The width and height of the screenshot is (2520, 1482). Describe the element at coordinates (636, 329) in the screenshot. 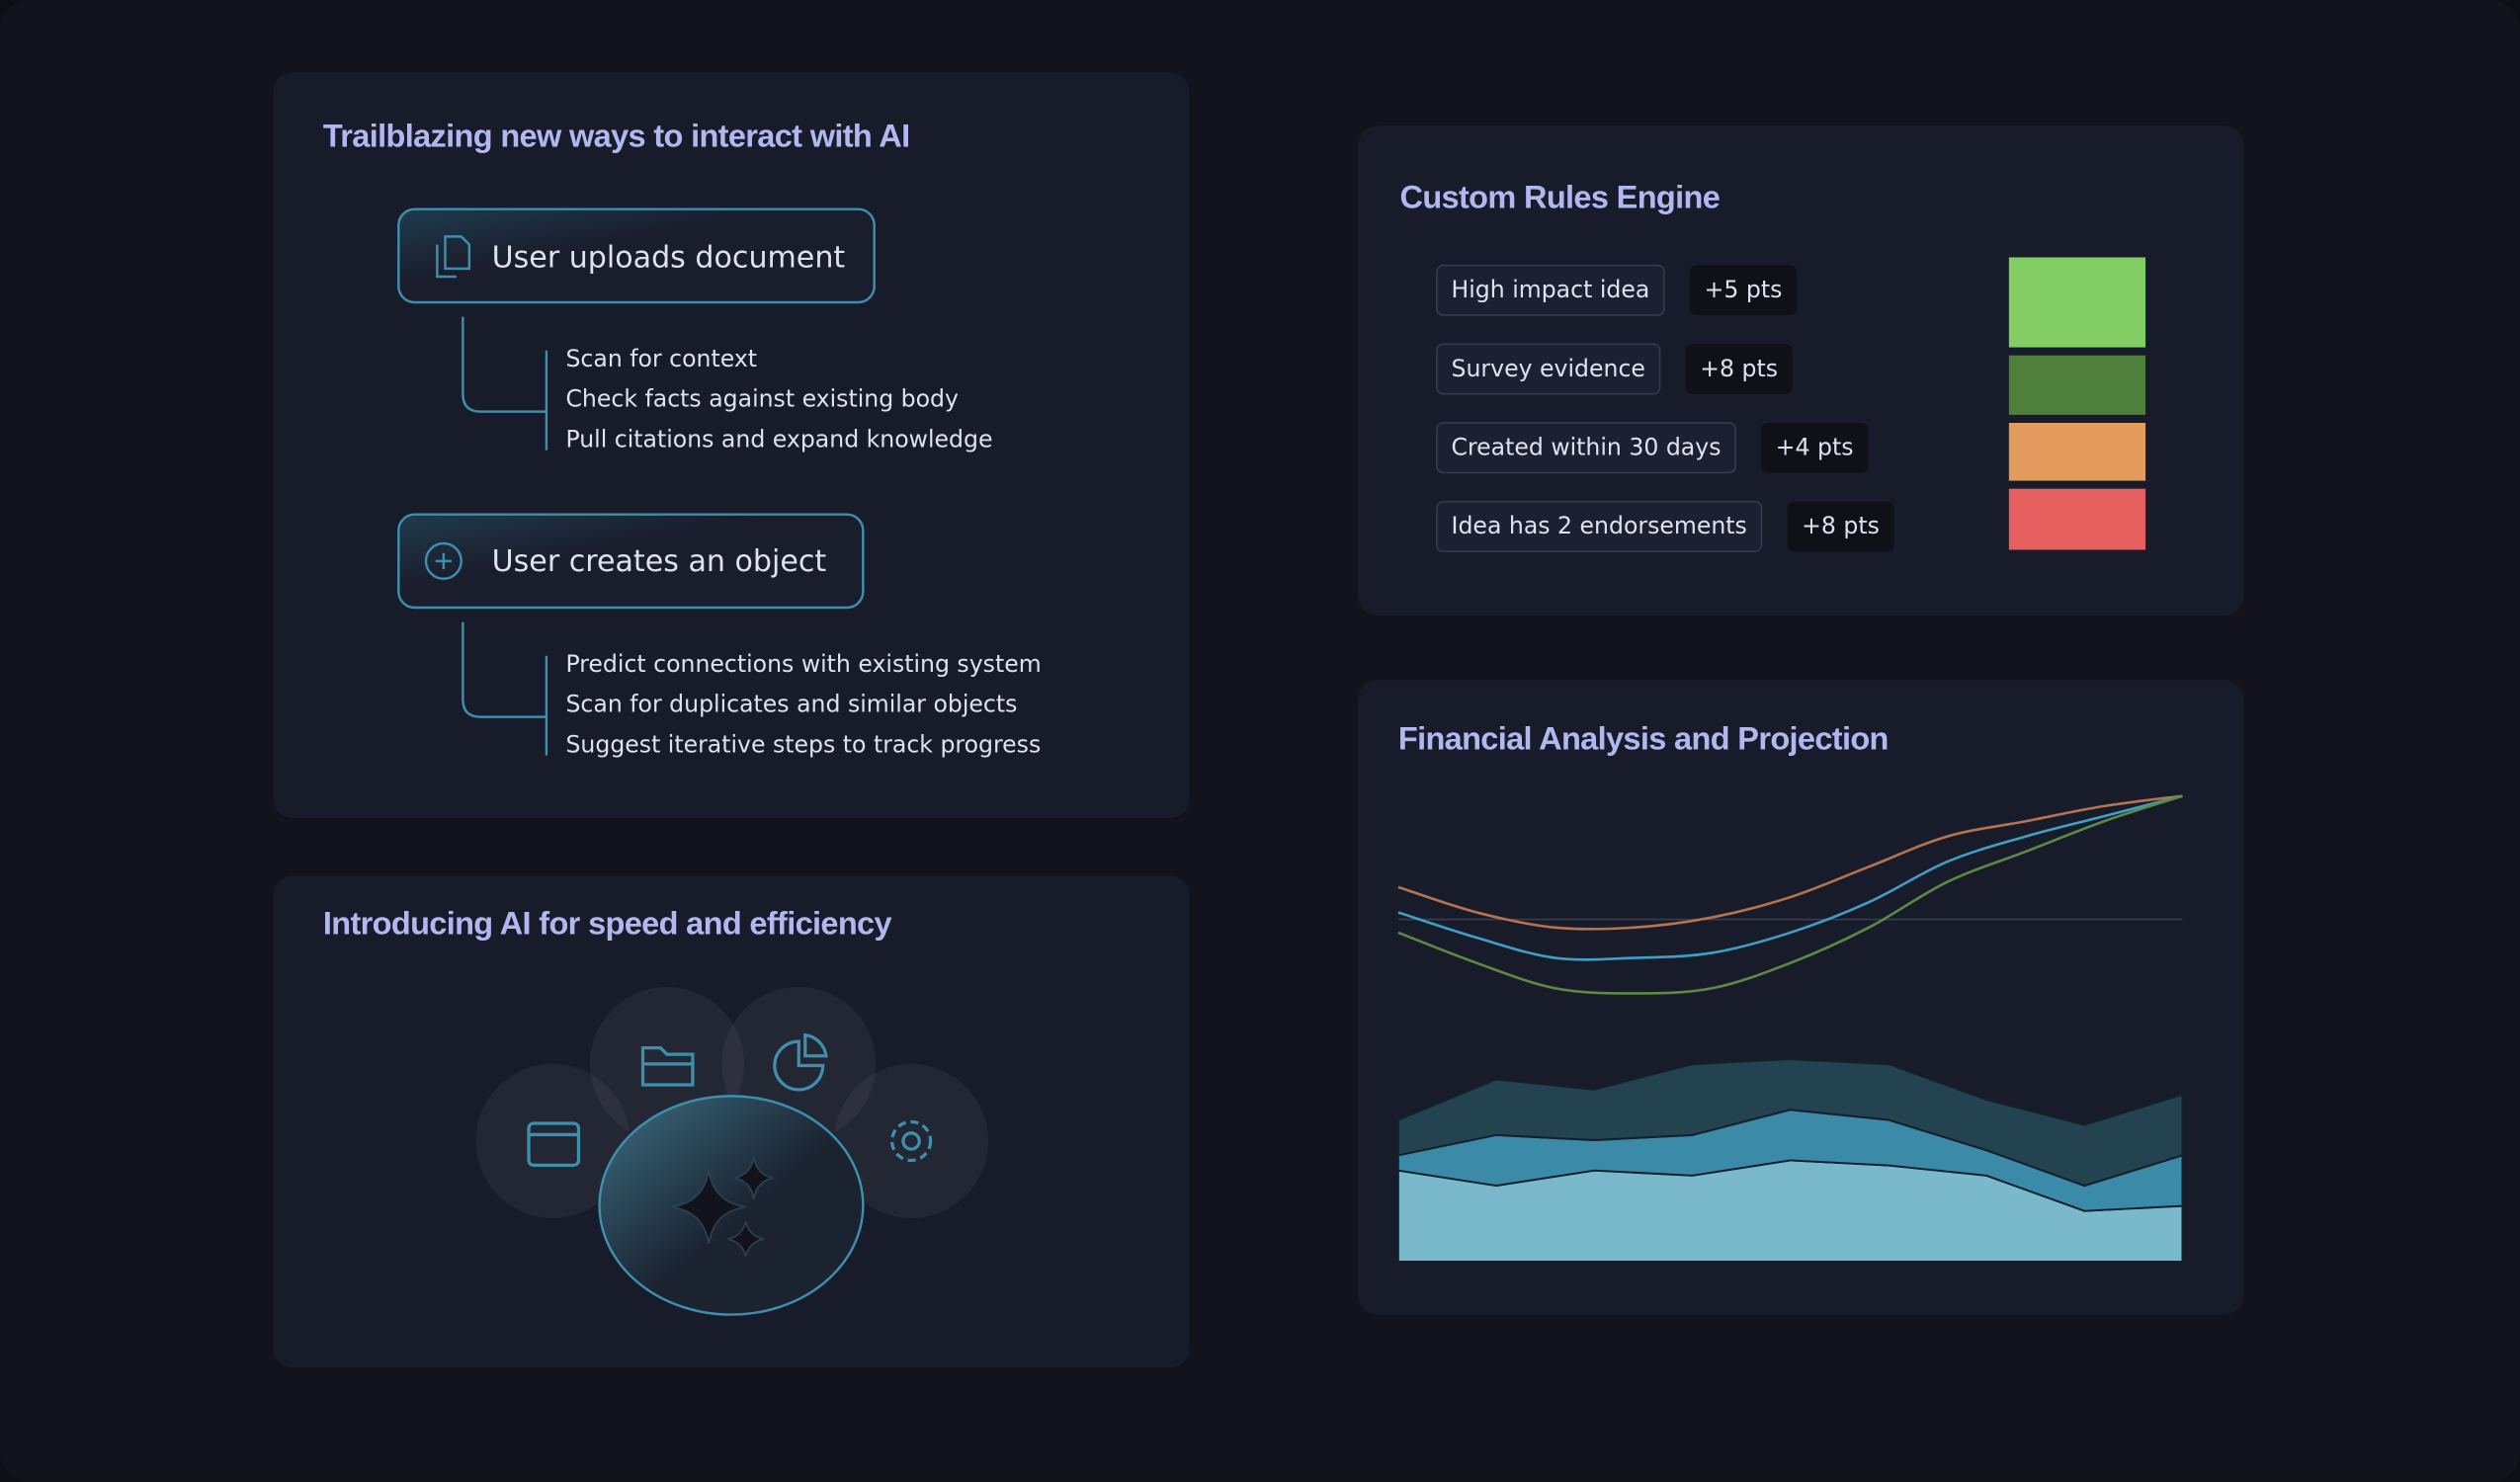

I see `flow-1: User uploads document` at that location.